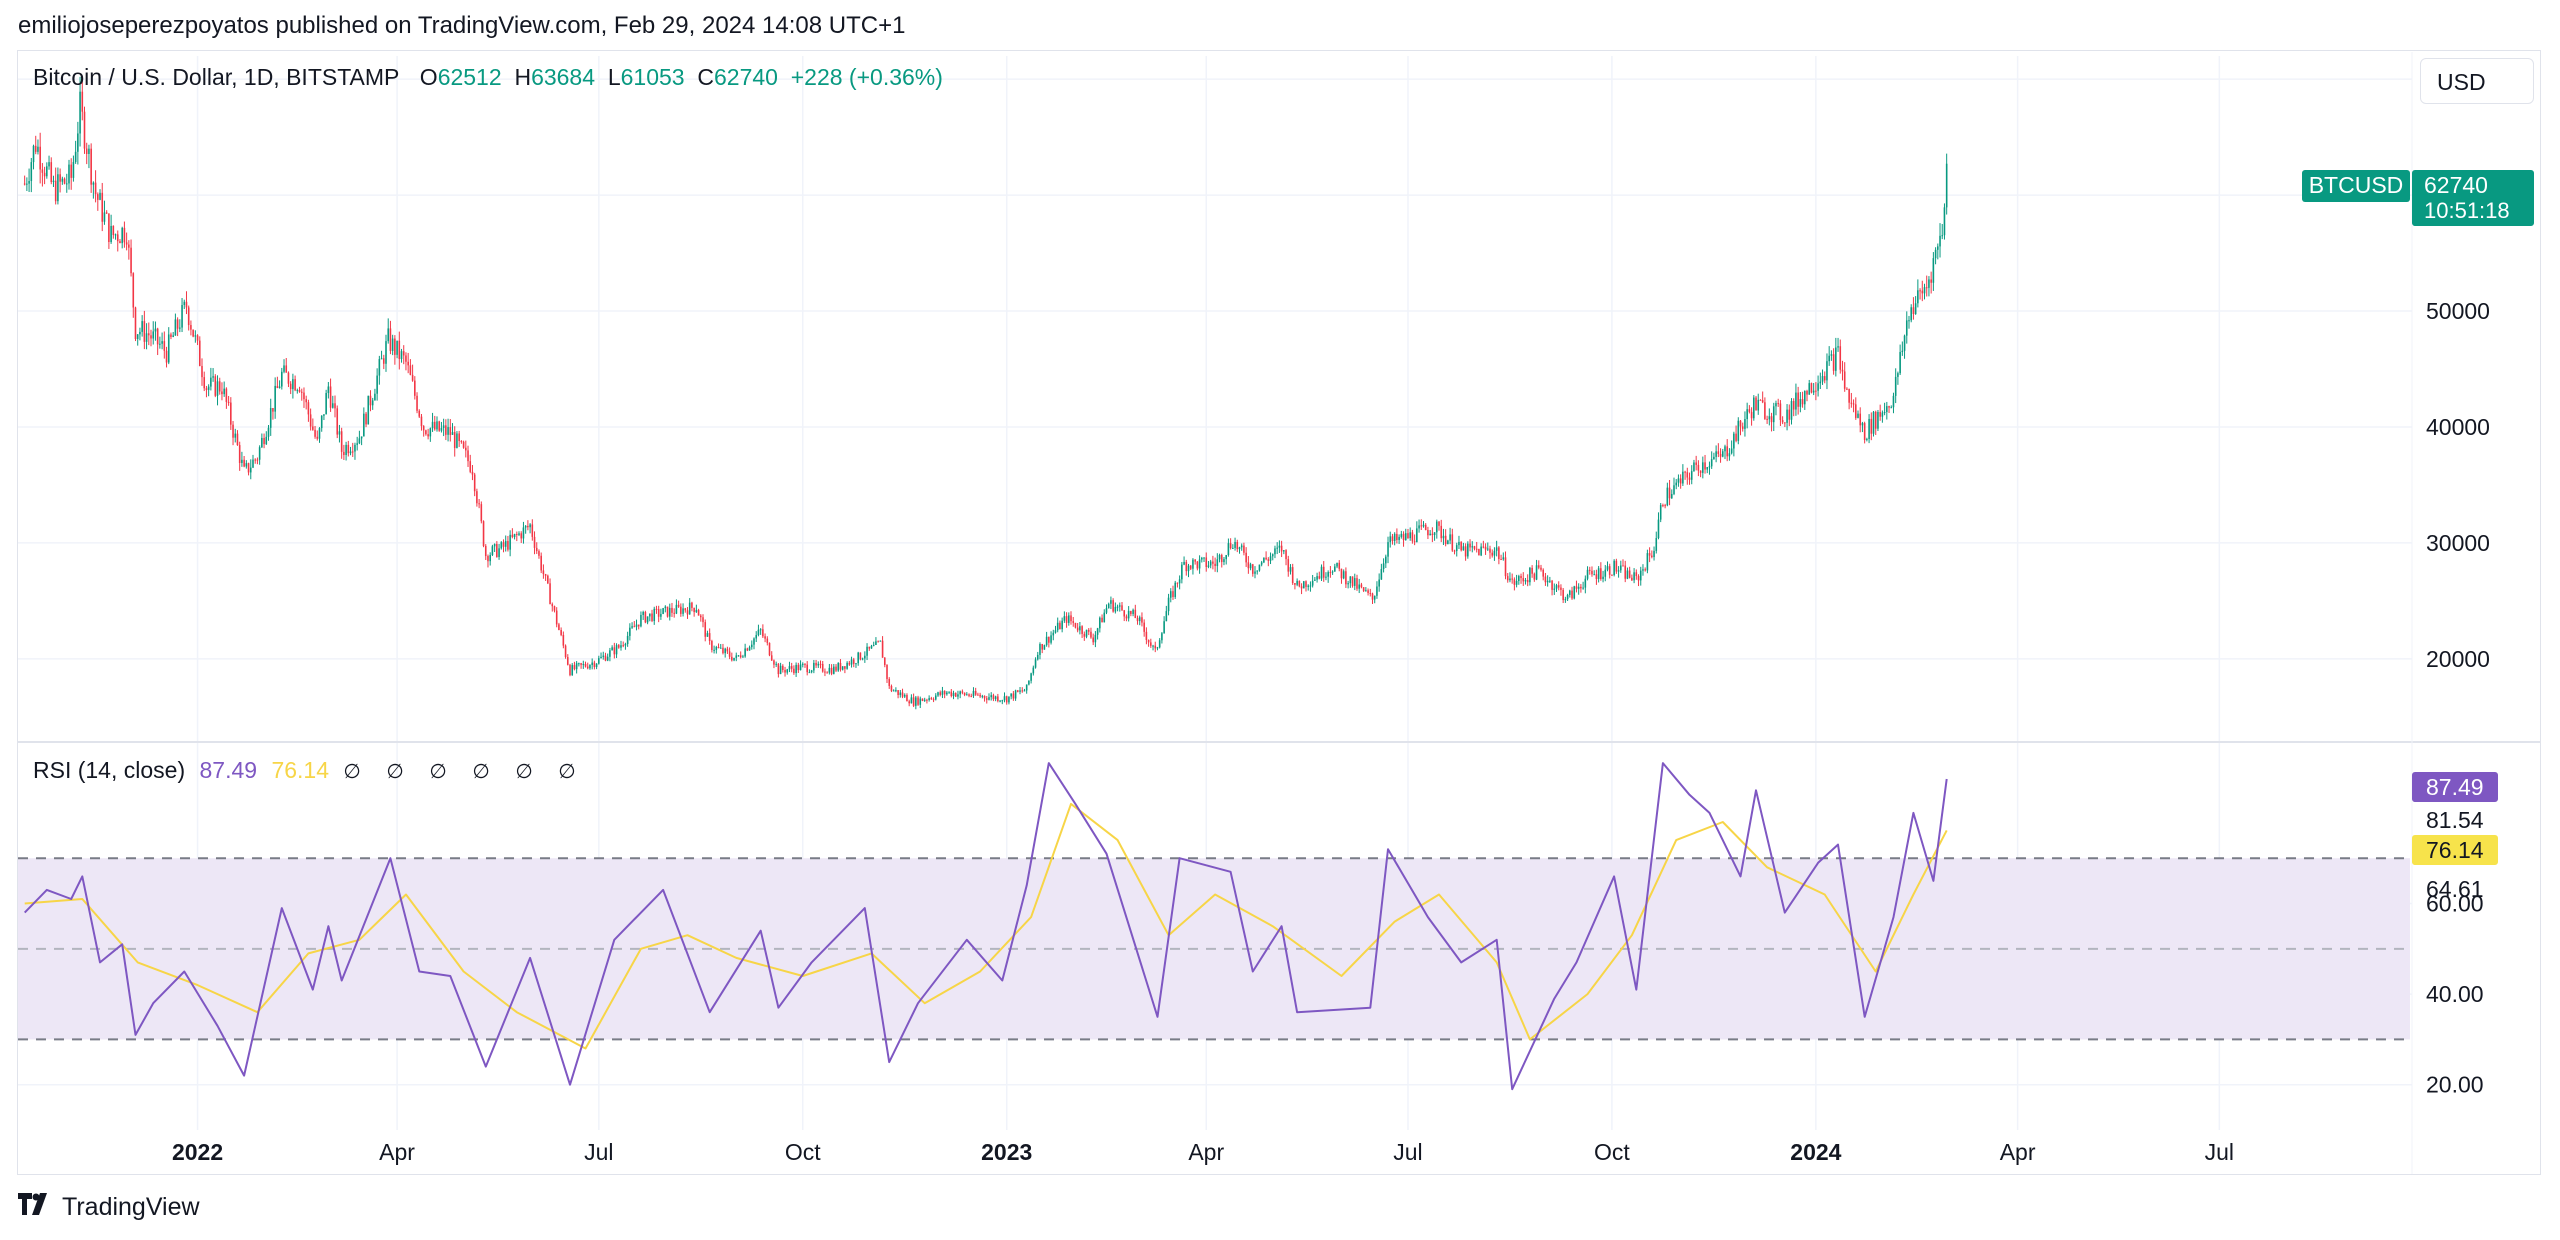 Image resolution: width=2560 pixels, height=1240 pixels. Describe the element at coordinates (131, 1207) in the screenshot. I see `tradingview-brand: TradingView` at that location.